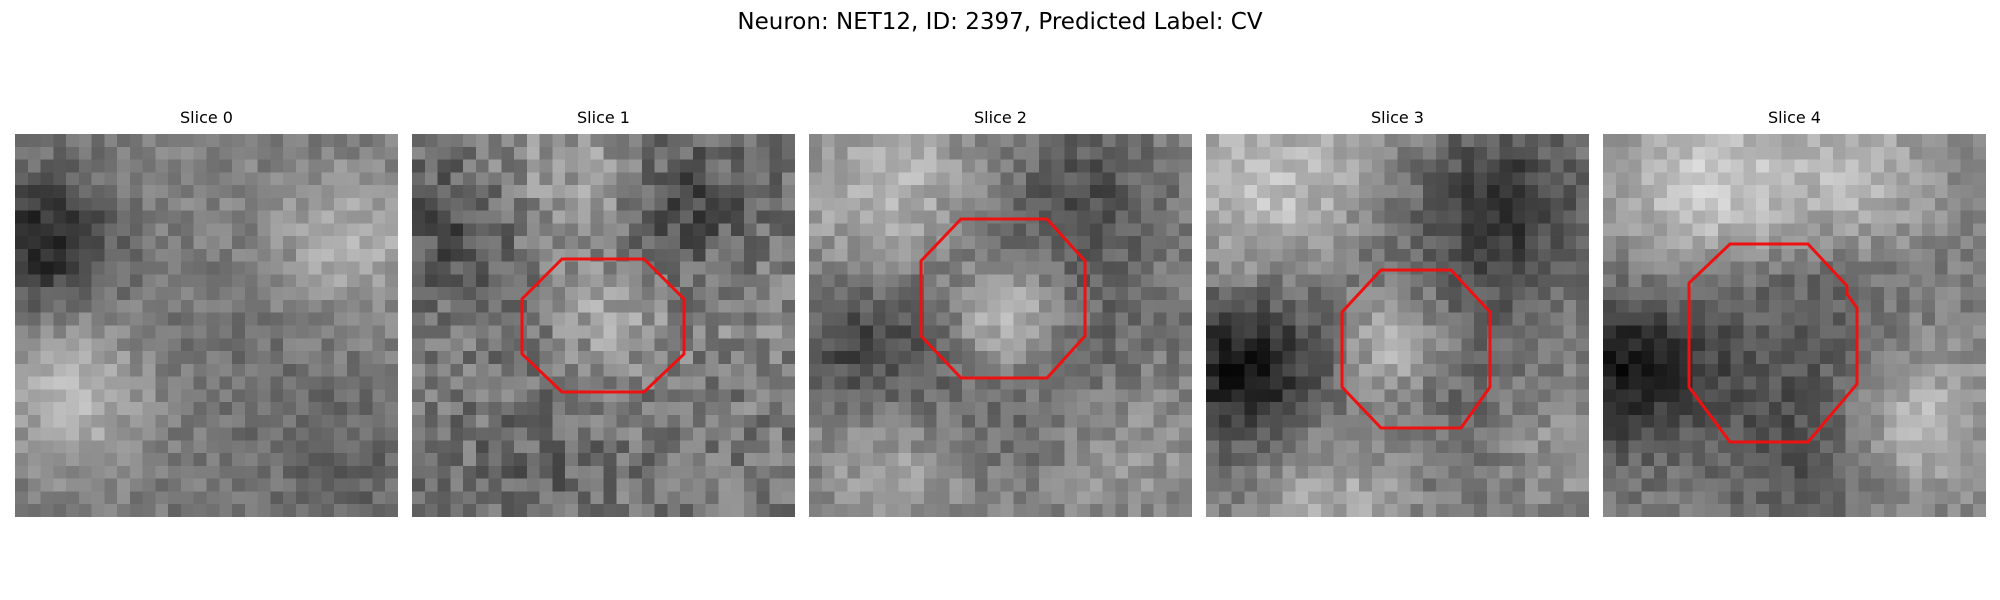 The width and height of the screenshot is (2000, 600). Describe the element at coordinates (1794, 117) in the screenshot. I see `slice-title-4: Slice 4` at that location.